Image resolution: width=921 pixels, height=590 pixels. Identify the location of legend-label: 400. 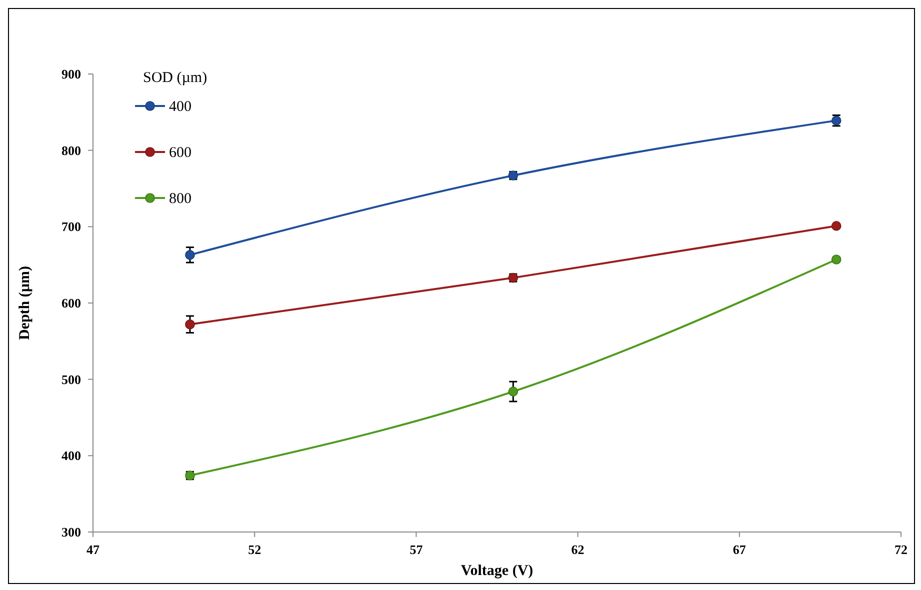
(180, 107).